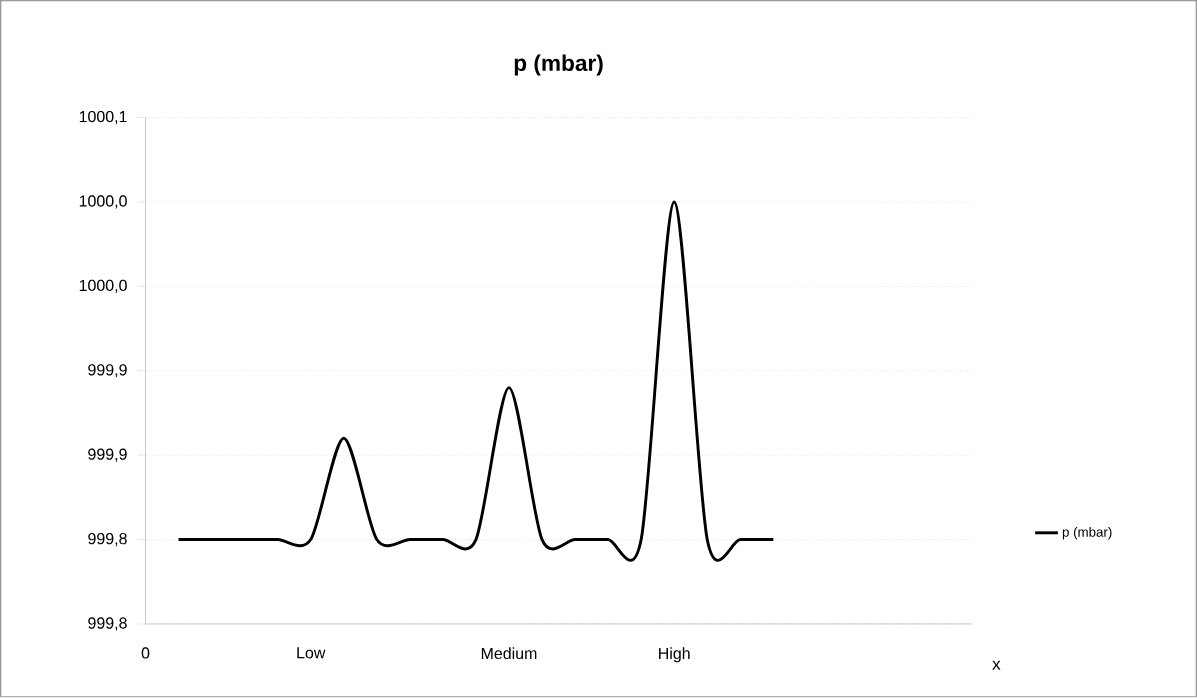 Image resolution: width=1197 pixels, height=698 pixels. Describe the element at coordinates (996, 665) in the screenshot. I see `x-axis-title: x` at that location.